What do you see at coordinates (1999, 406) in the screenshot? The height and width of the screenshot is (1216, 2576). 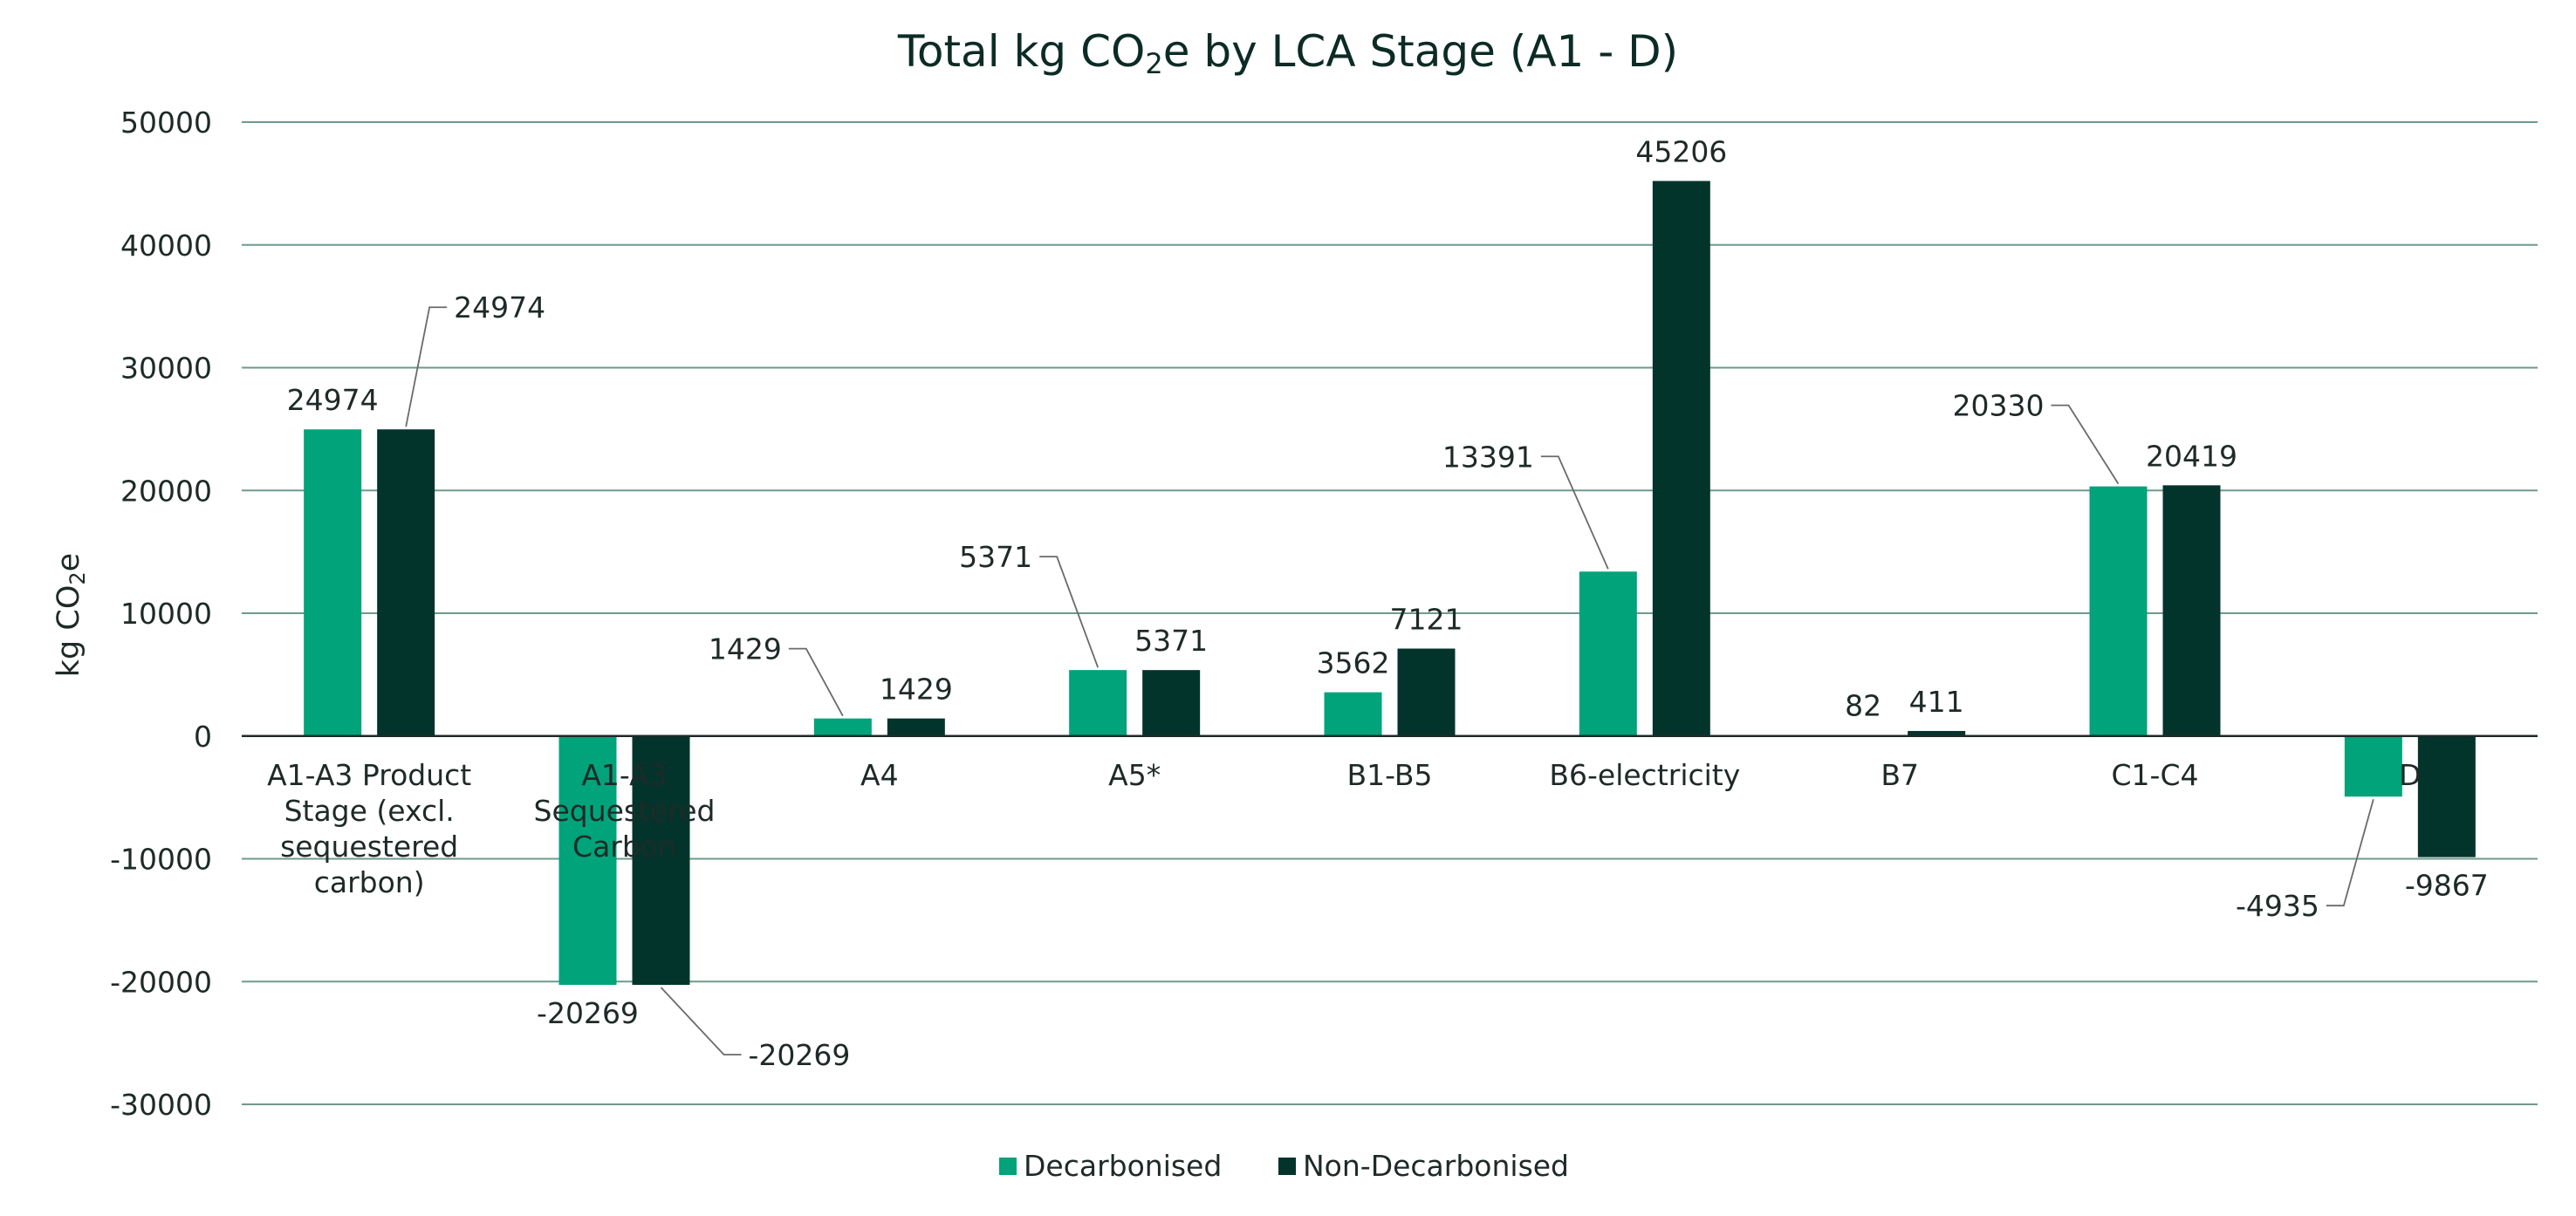 I see `data-label: 20330` at bounding box center [1999, 406].